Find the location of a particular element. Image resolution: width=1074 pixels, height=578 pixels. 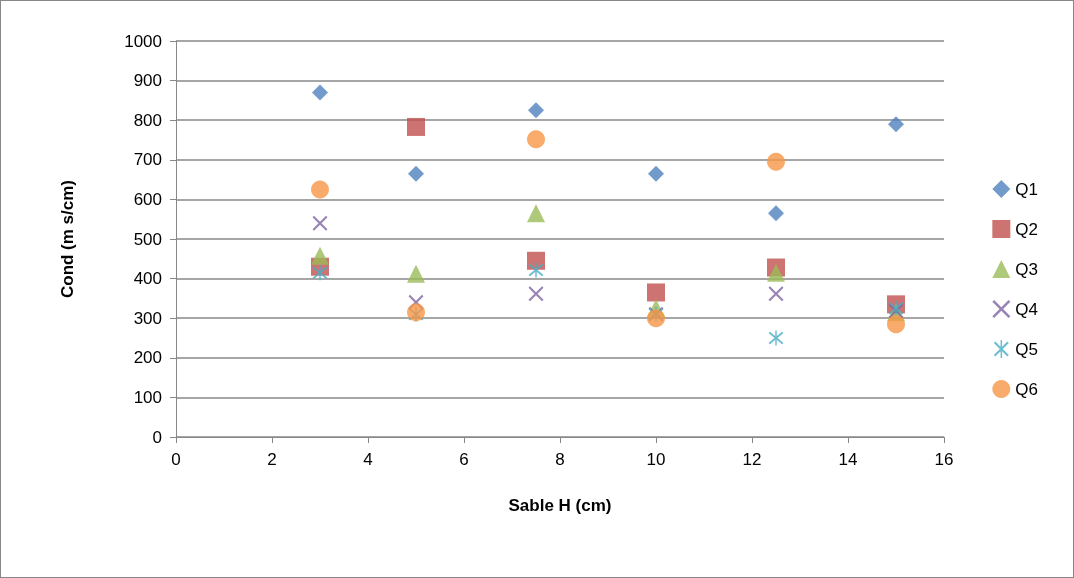

y-tick-label: 600 is located at coordinates (147, 199).